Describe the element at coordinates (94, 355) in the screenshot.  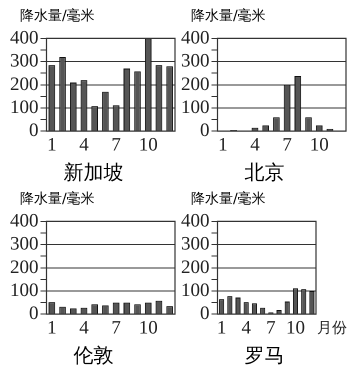
I see `text: 伦敦` at that location.